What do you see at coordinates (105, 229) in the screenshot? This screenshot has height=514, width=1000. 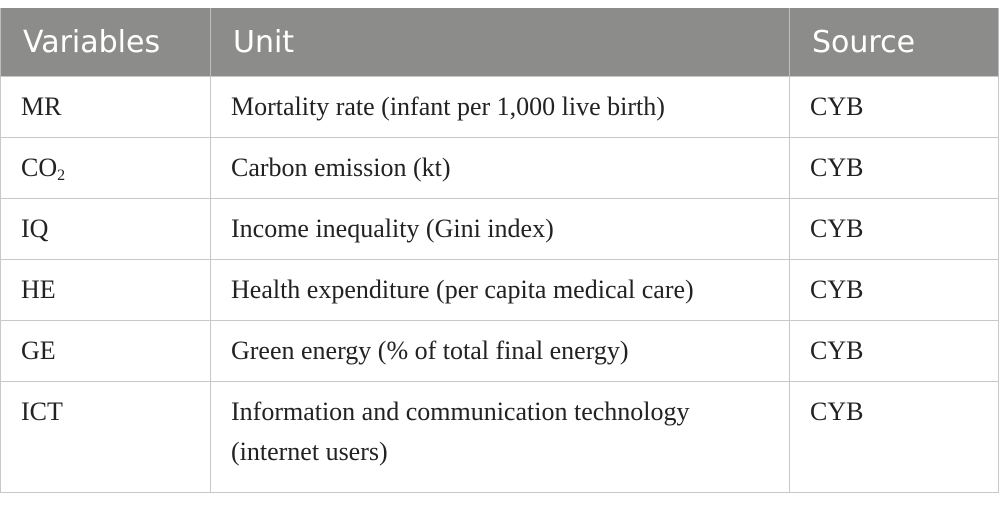 I see `cell-variable: IQ` at bounding box center [105, 229].